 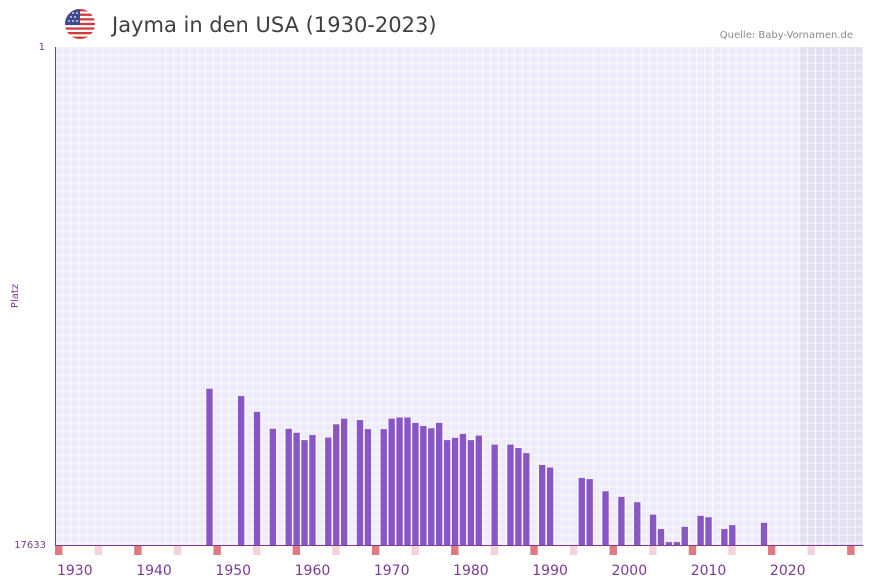 What do you see at coordinates (471, 571) in the screenshot?
I see `x-tick-label-1980: 1980` at bounding box center [471, 571].